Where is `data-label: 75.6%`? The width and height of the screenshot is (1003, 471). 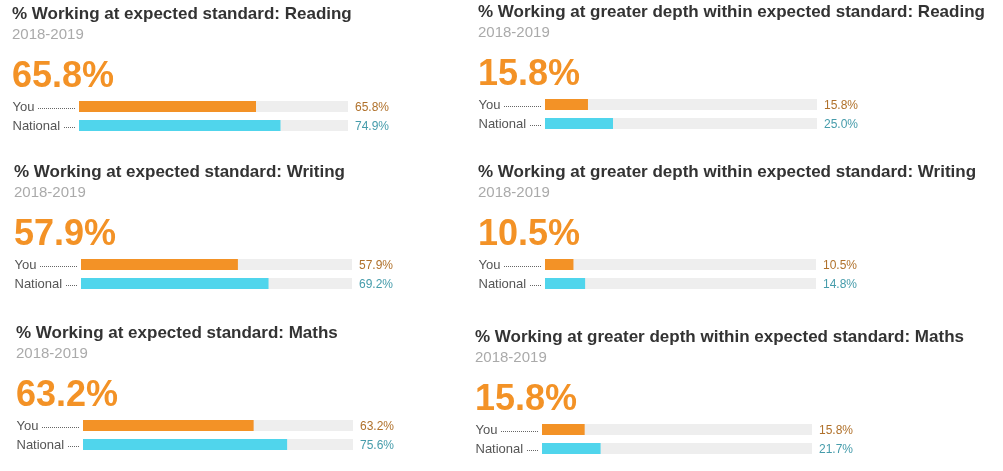
data-label: 75.6% is located at coordinates (377, 444).